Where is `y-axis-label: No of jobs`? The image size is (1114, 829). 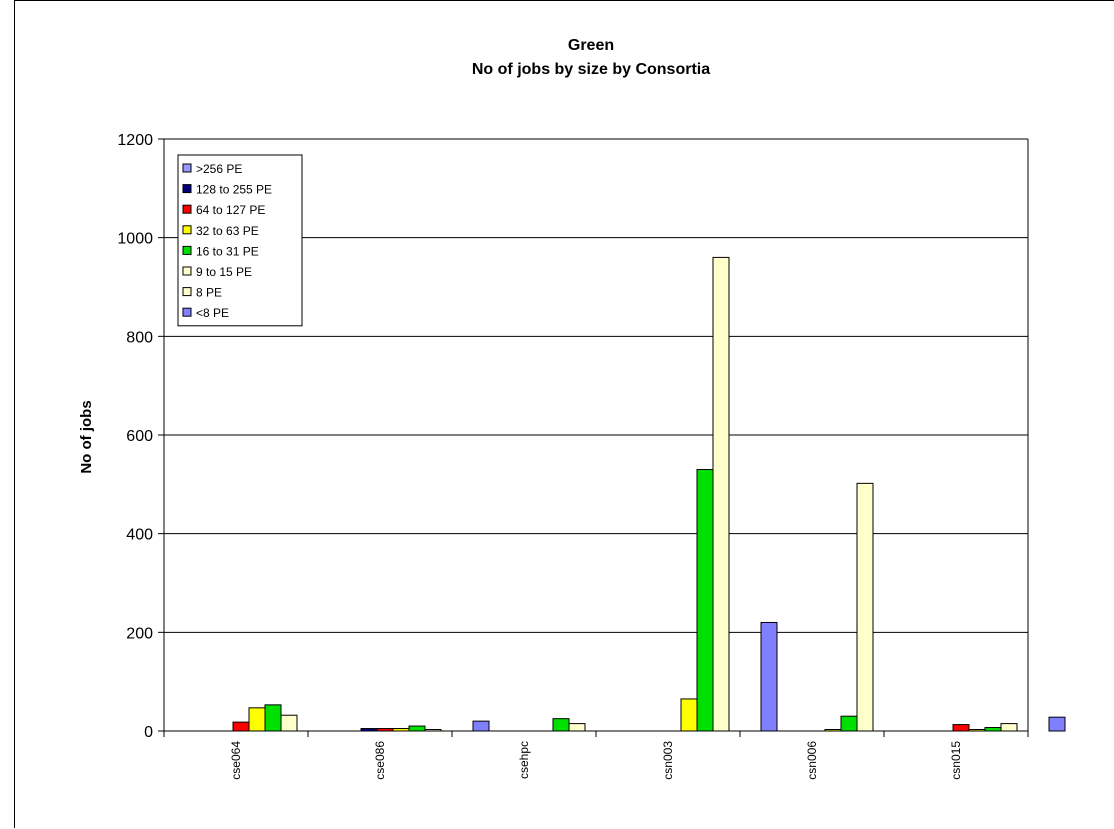
y-axis-label: No of jobs is located at coordinates (86, 436).